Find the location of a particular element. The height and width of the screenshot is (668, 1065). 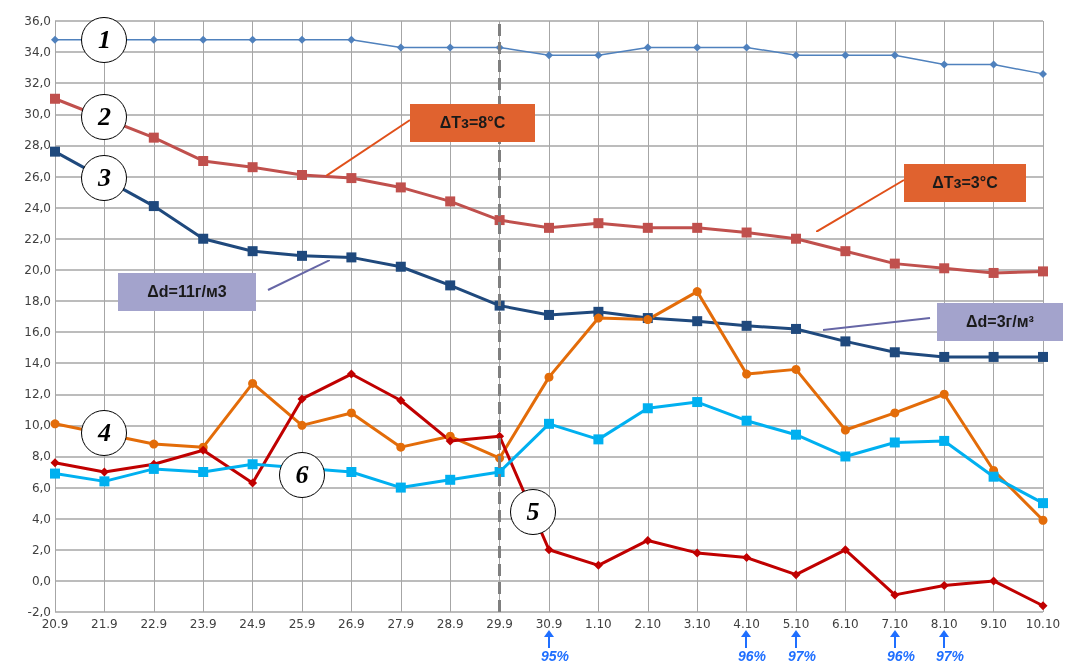

annotation: Δd=11г/м3 is located at coordinates (187, 292).